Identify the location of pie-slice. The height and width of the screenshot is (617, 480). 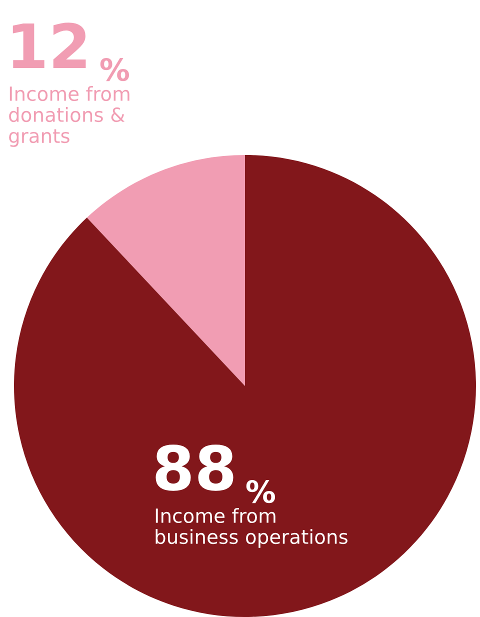
(165, 270).